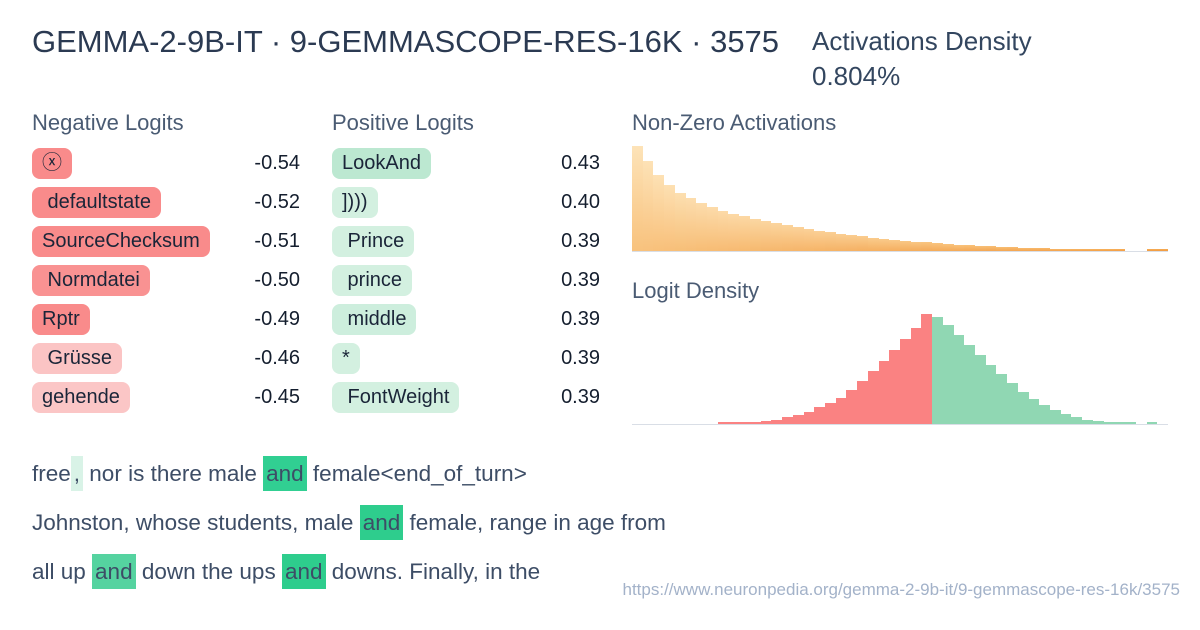  I want to click on positive-logit-token-pill: *, so click(346, 358).